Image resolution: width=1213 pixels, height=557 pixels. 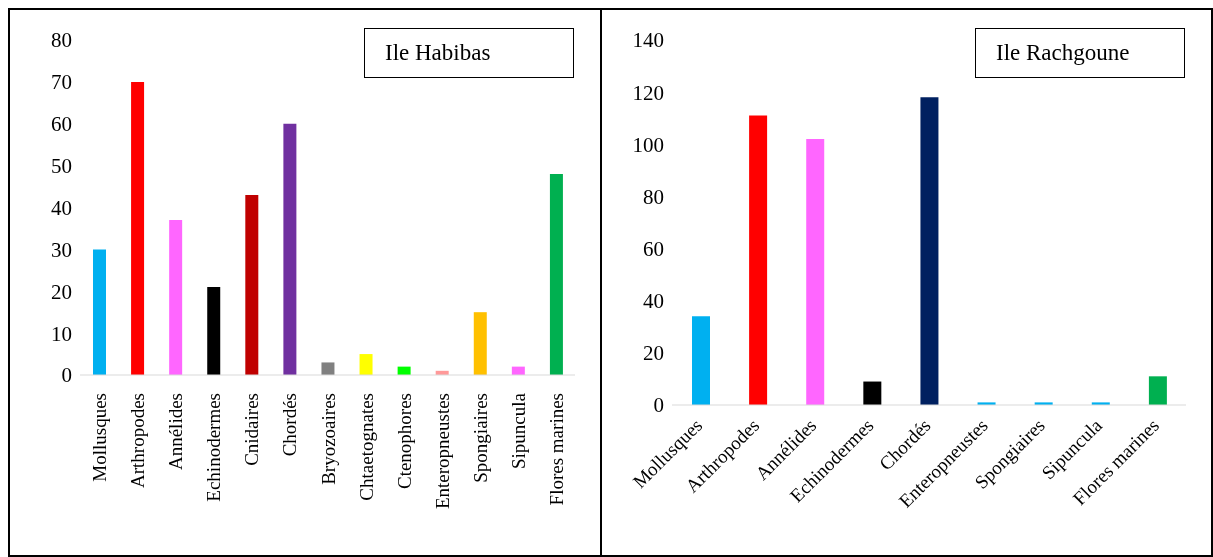 What do you see at coordinates (442, 451) in the screenshot?
I see `x-tick-label: Enteropneustes` at bounding box center [442, 451].